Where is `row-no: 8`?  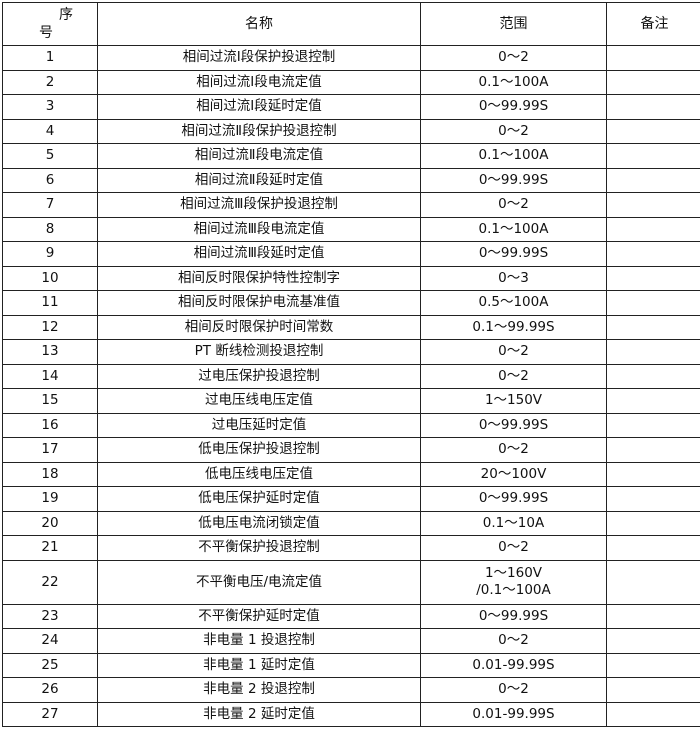 row-no: 8 is located at coordinates (50, 229).